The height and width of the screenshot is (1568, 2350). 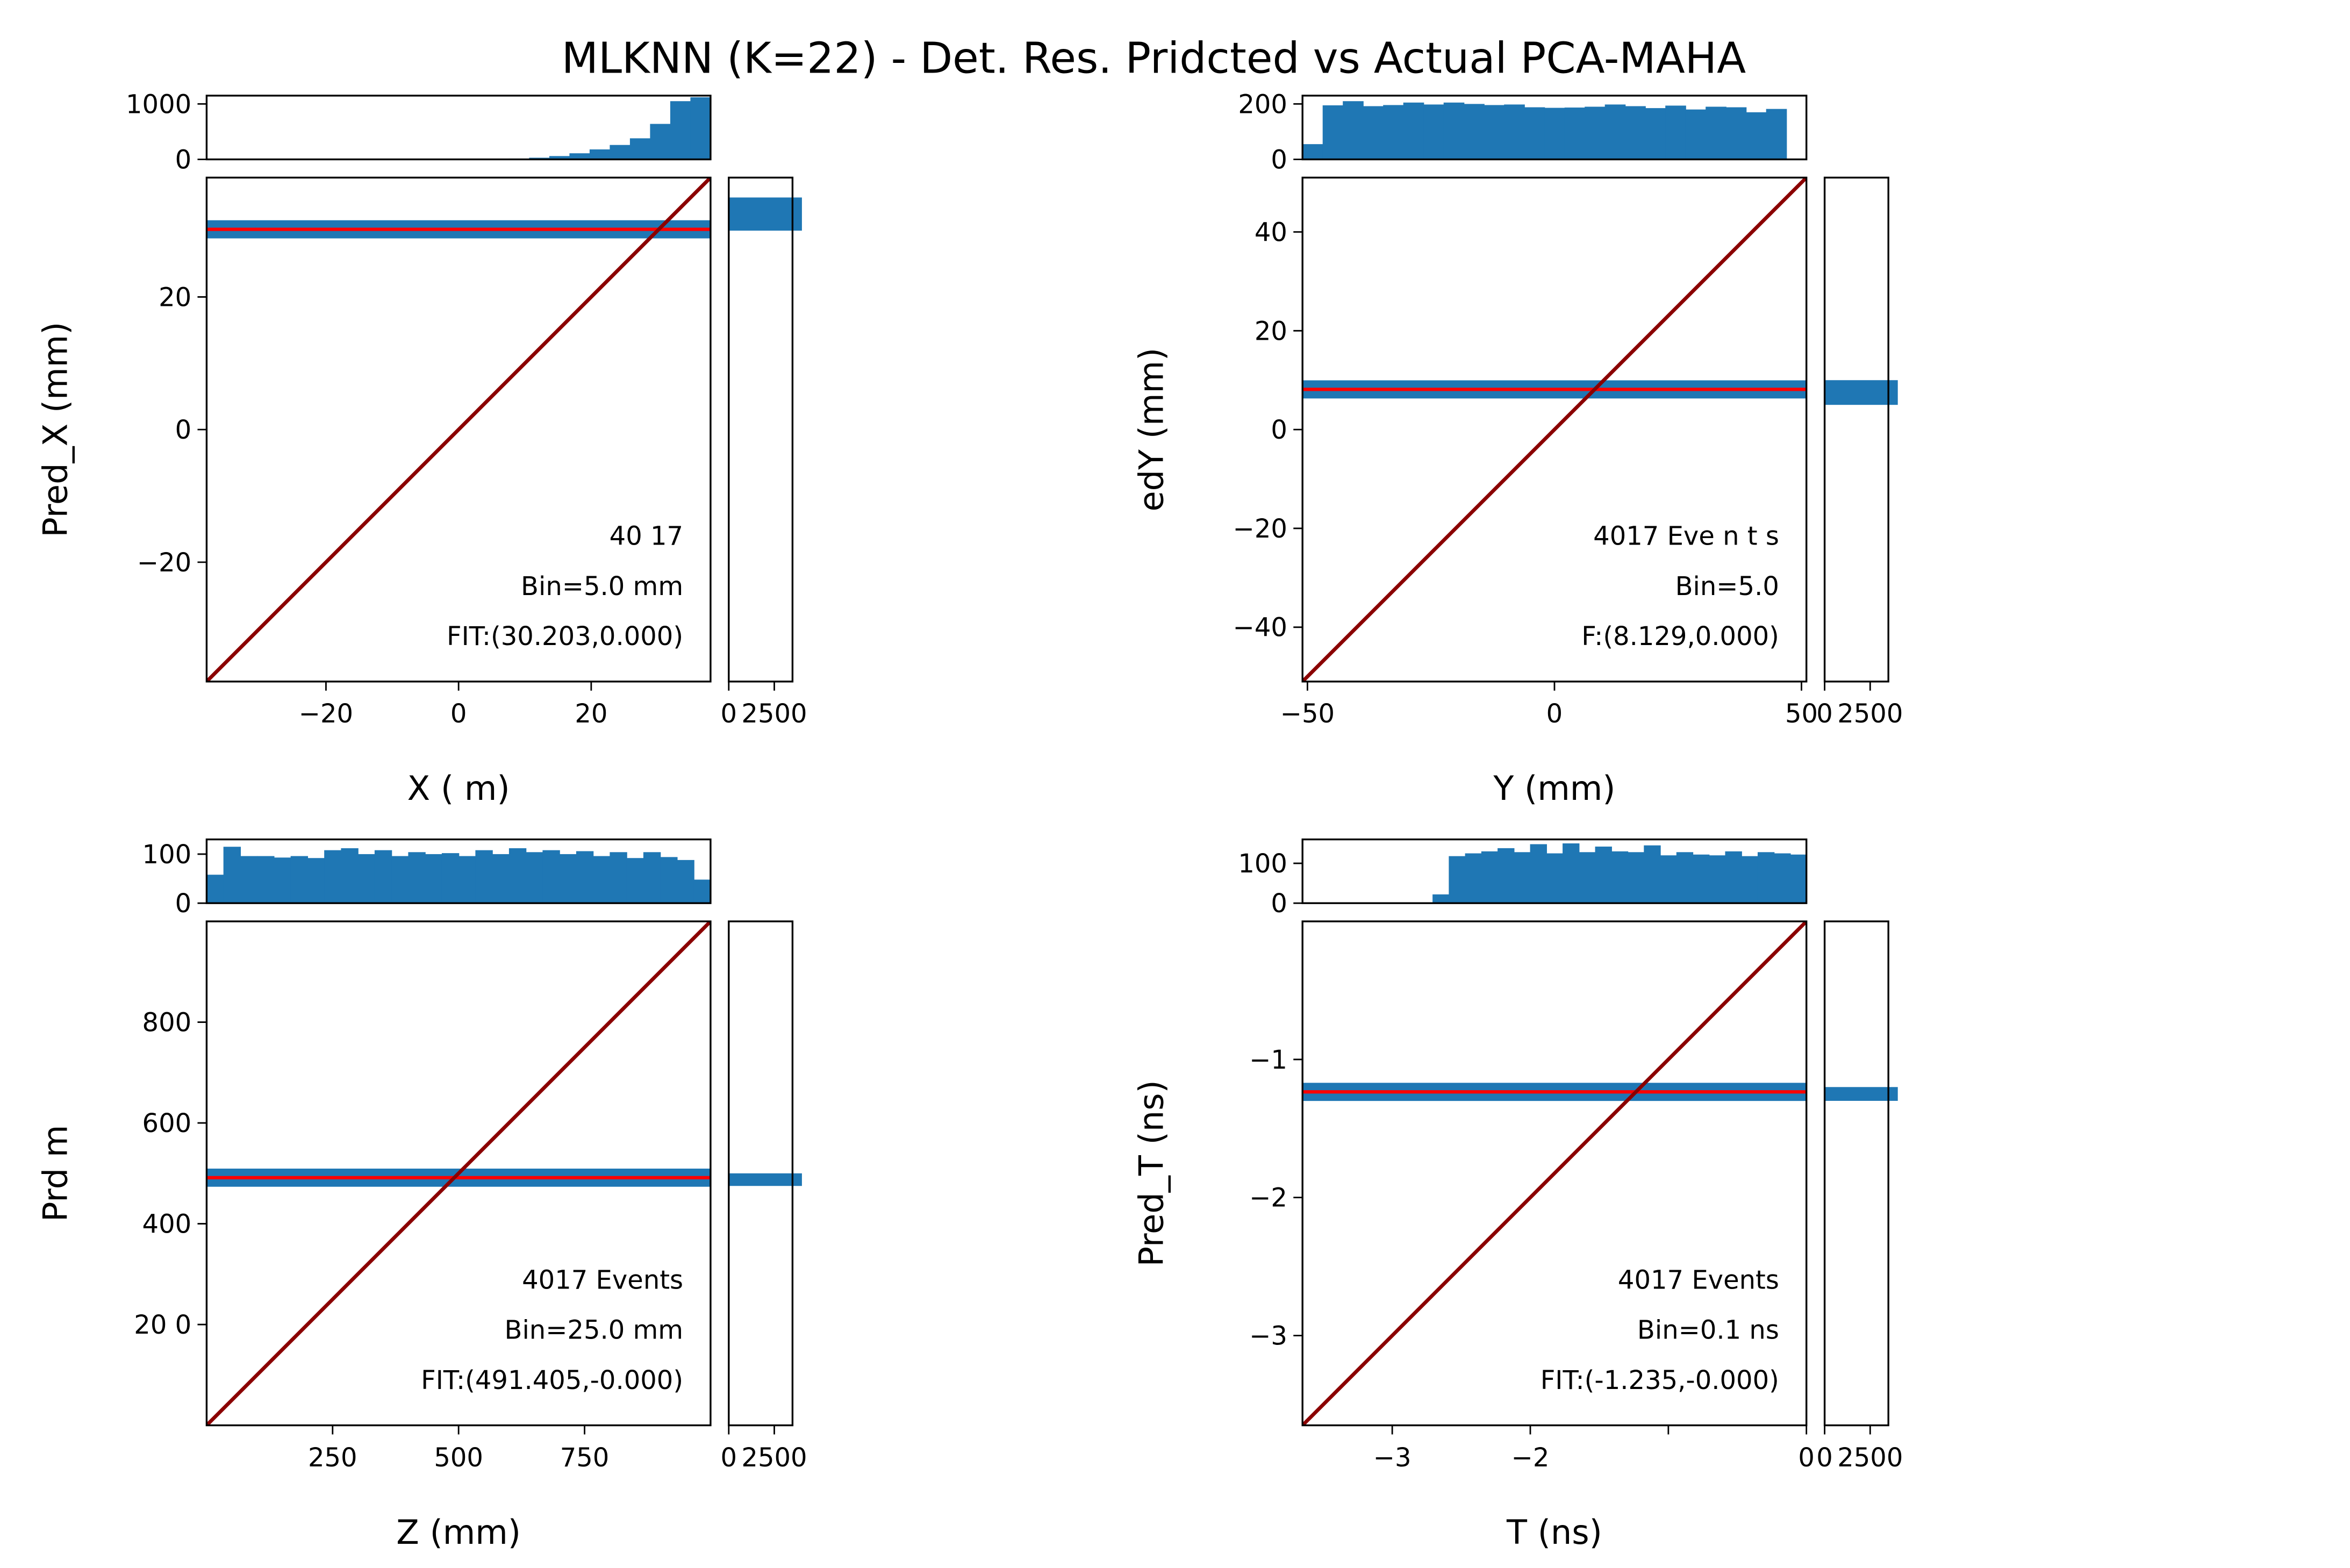 I want to click on top-histogram: 0 1000, so click(x=419, y=132).